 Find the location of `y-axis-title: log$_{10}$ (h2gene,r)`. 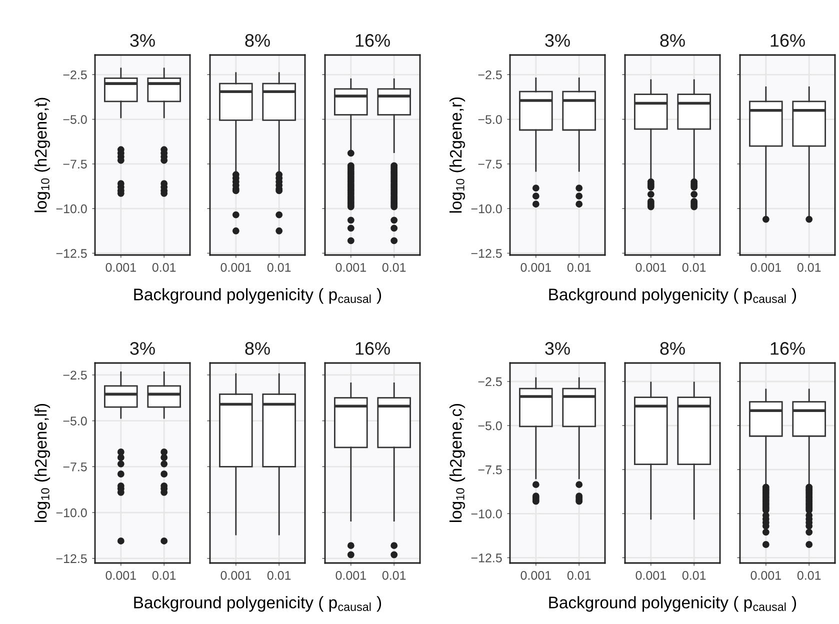

y-axis-title: log$_{10}$ (h2gene,r) is located at coordinates (458, 155).